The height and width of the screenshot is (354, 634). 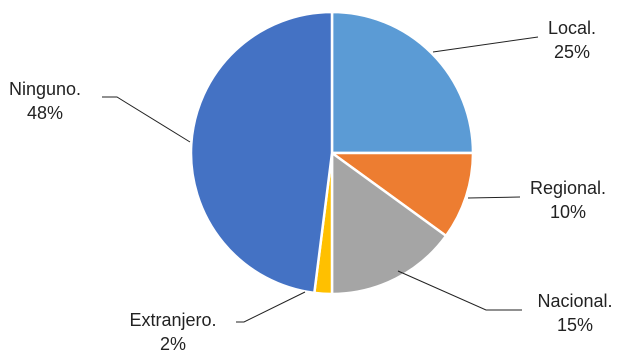 I want to click on slice-label-extranjero: Extranjero., so click(x=172, y=320).